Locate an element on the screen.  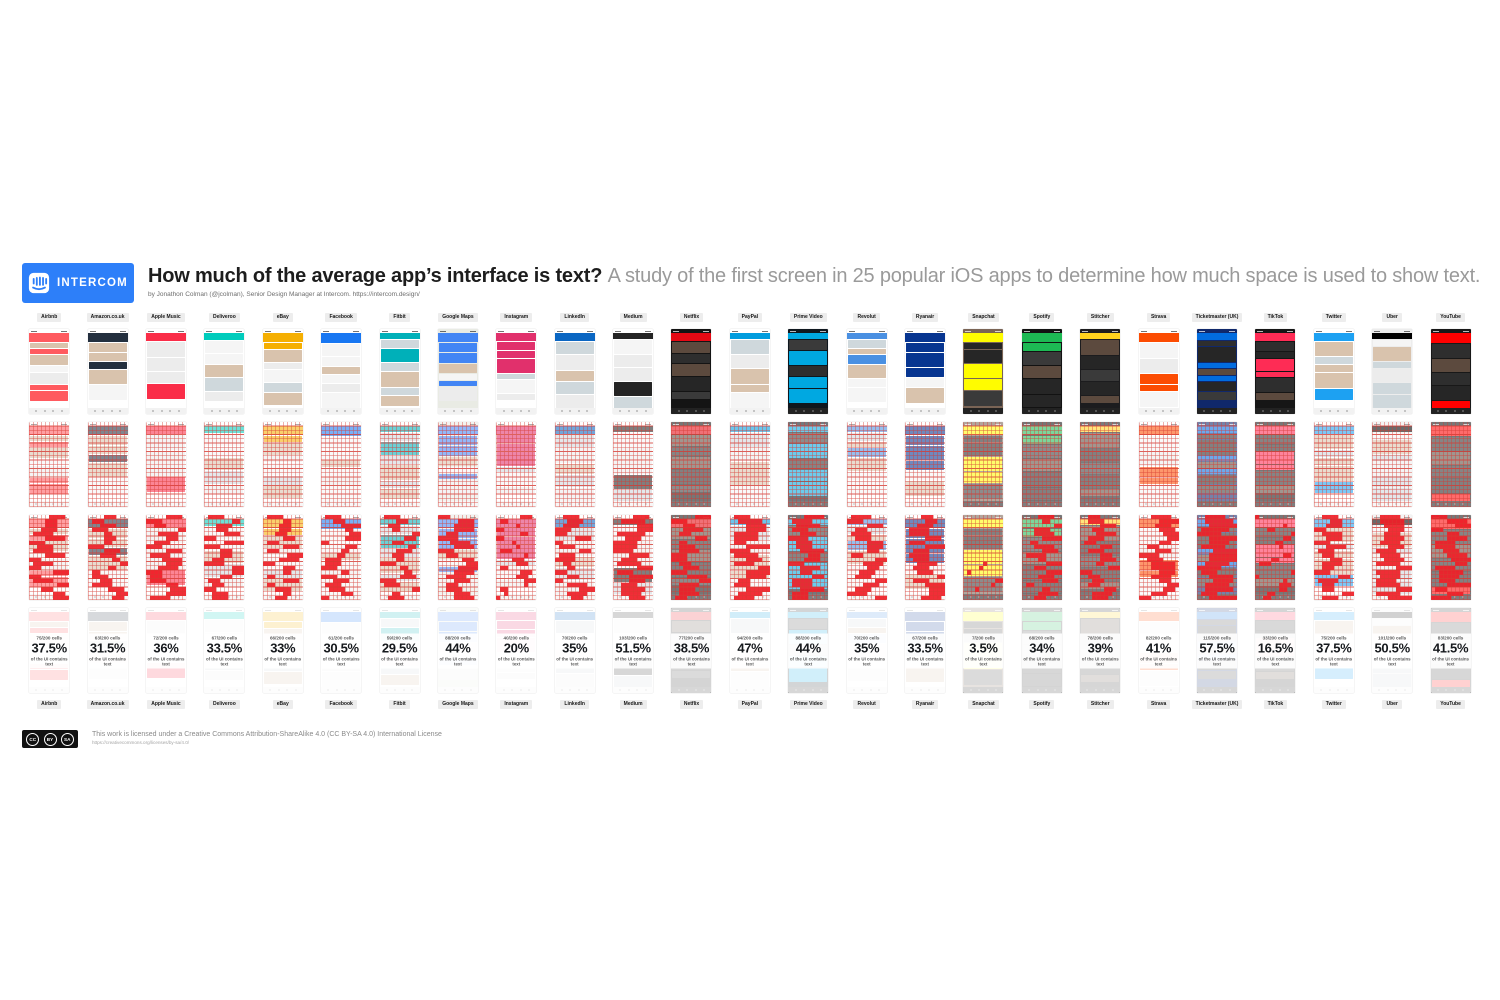
app-name-label-bottom: Google Maps is located at coordinates (458, 704).